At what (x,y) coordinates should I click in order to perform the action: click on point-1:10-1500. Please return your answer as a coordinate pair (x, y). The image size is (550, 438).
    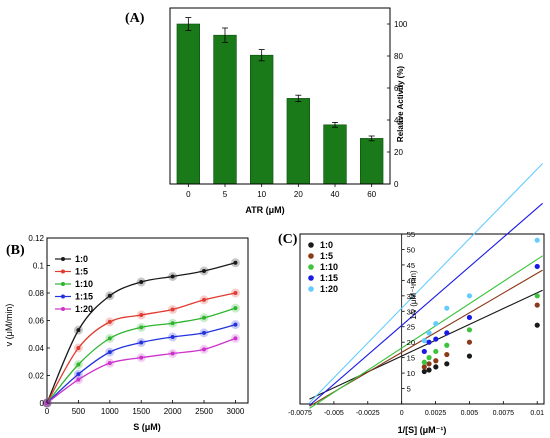
    Looking at the image, I should click on (141, 327).